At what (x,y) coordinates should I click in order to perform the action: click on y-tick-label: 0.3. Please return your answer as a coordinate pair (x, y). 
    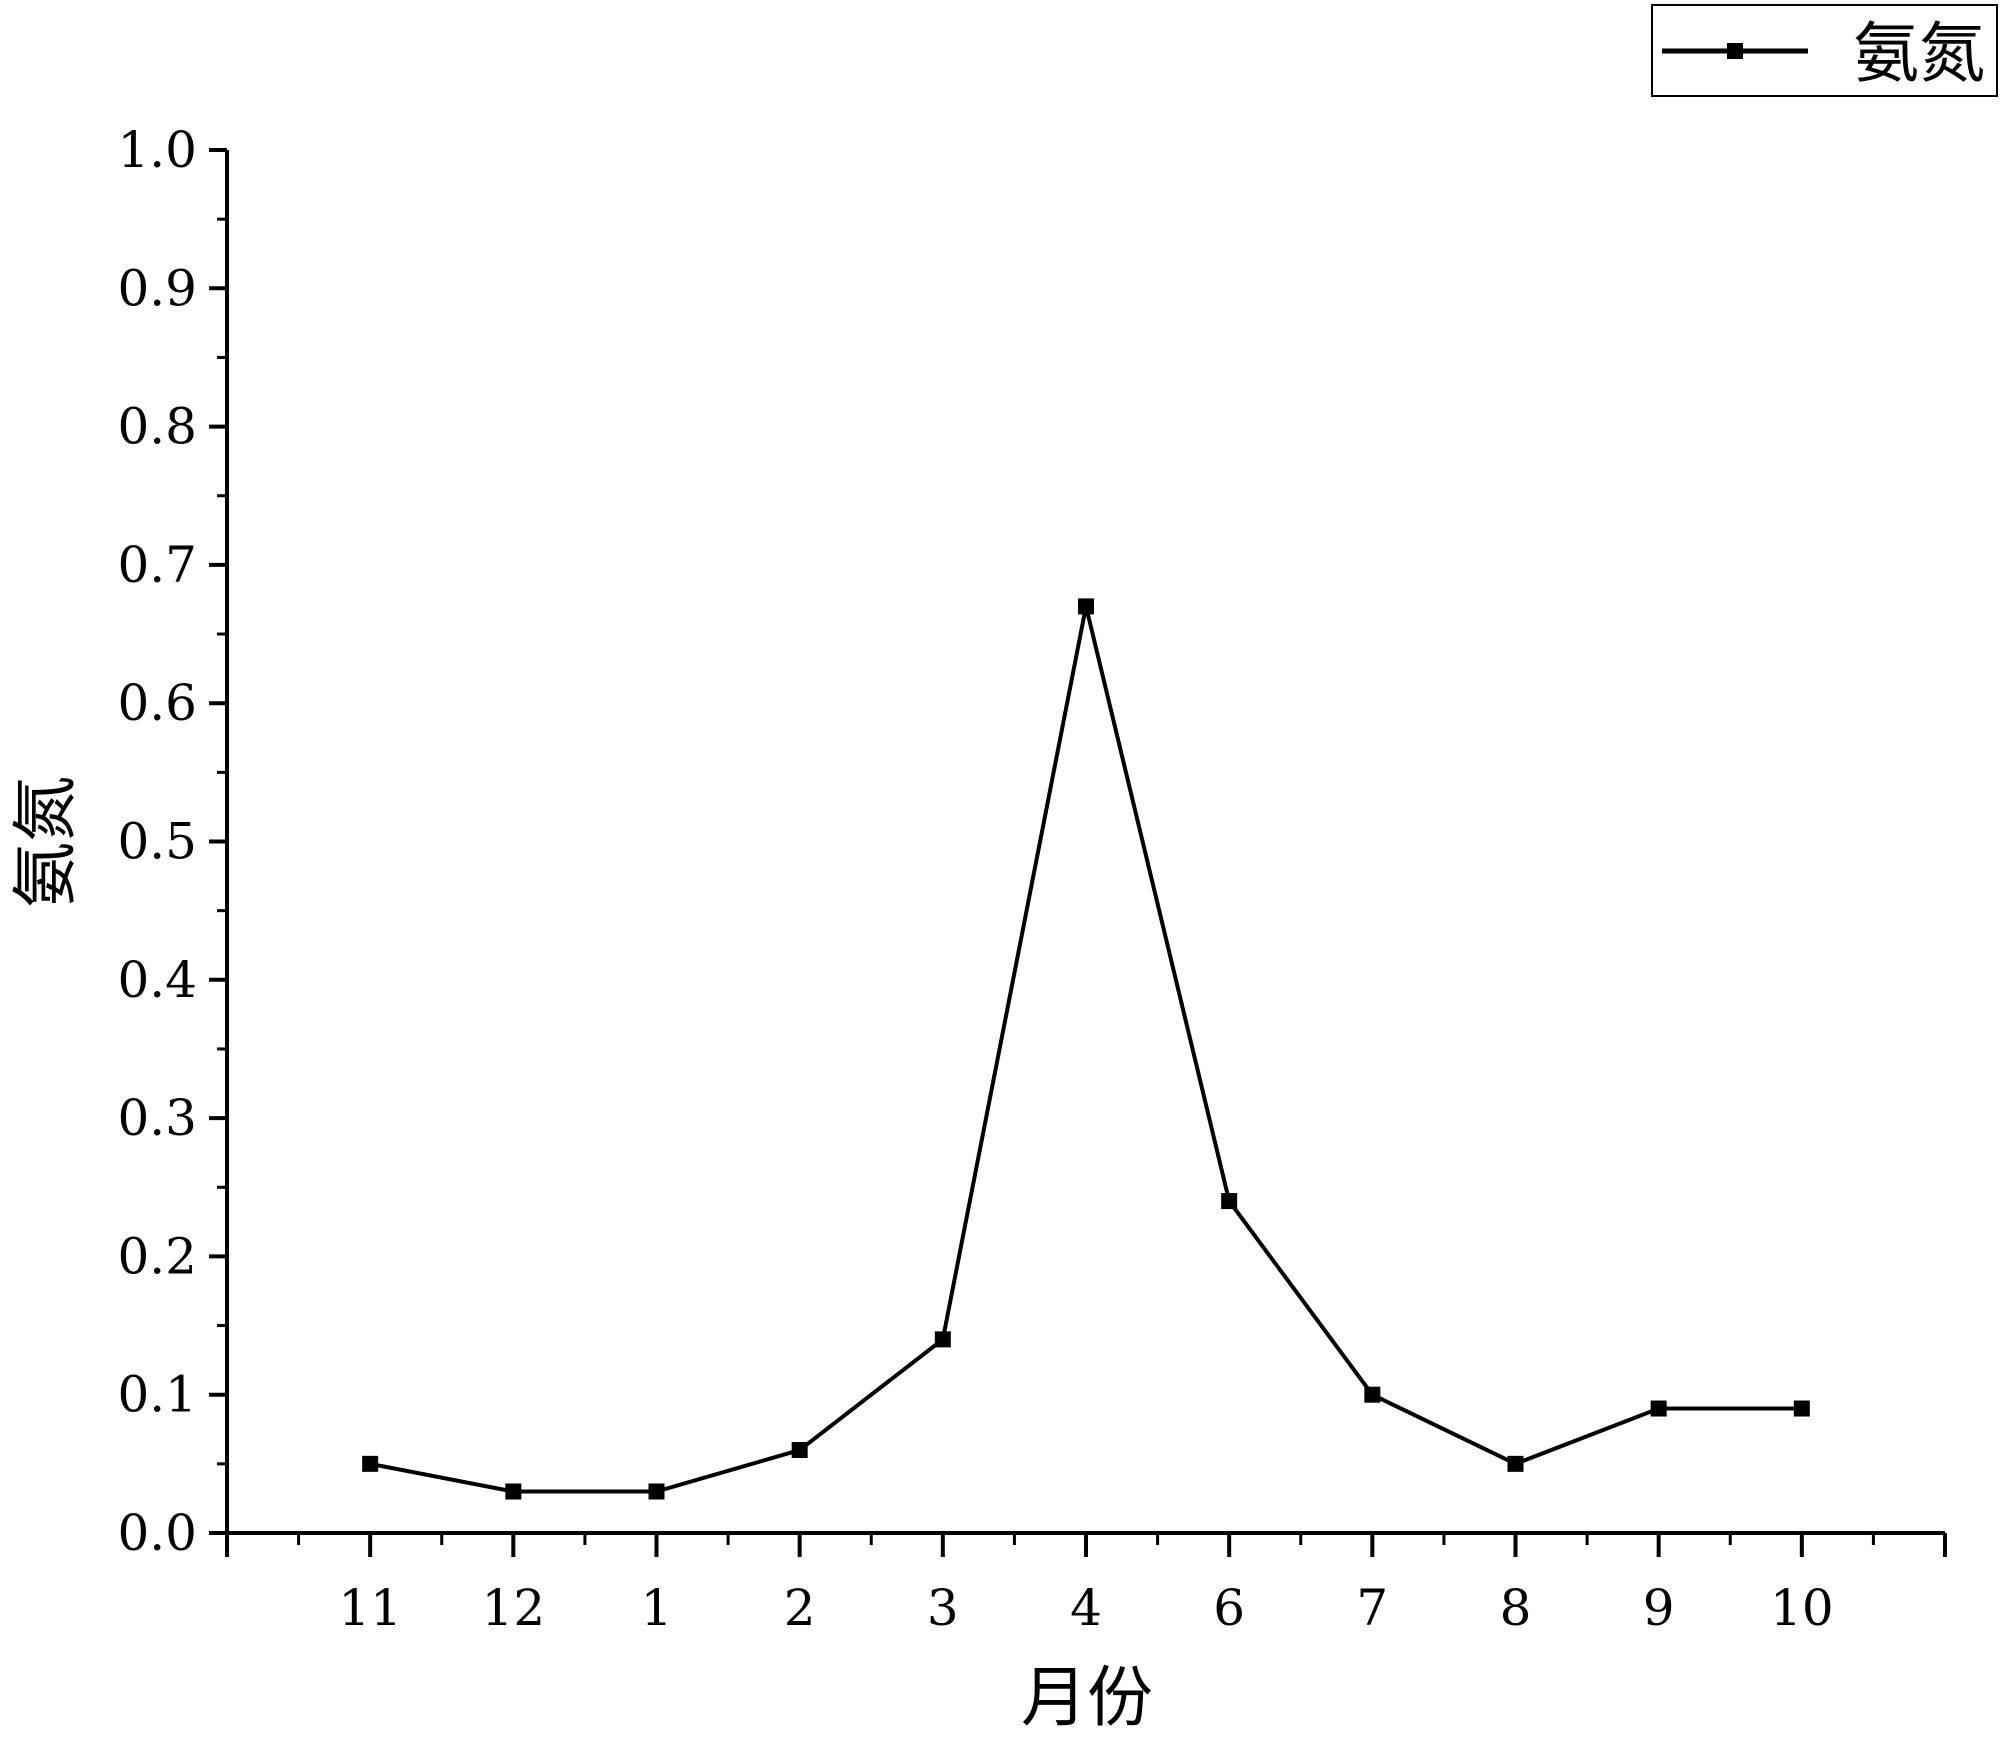
    Looking at the image, I should click on (157, 1118).